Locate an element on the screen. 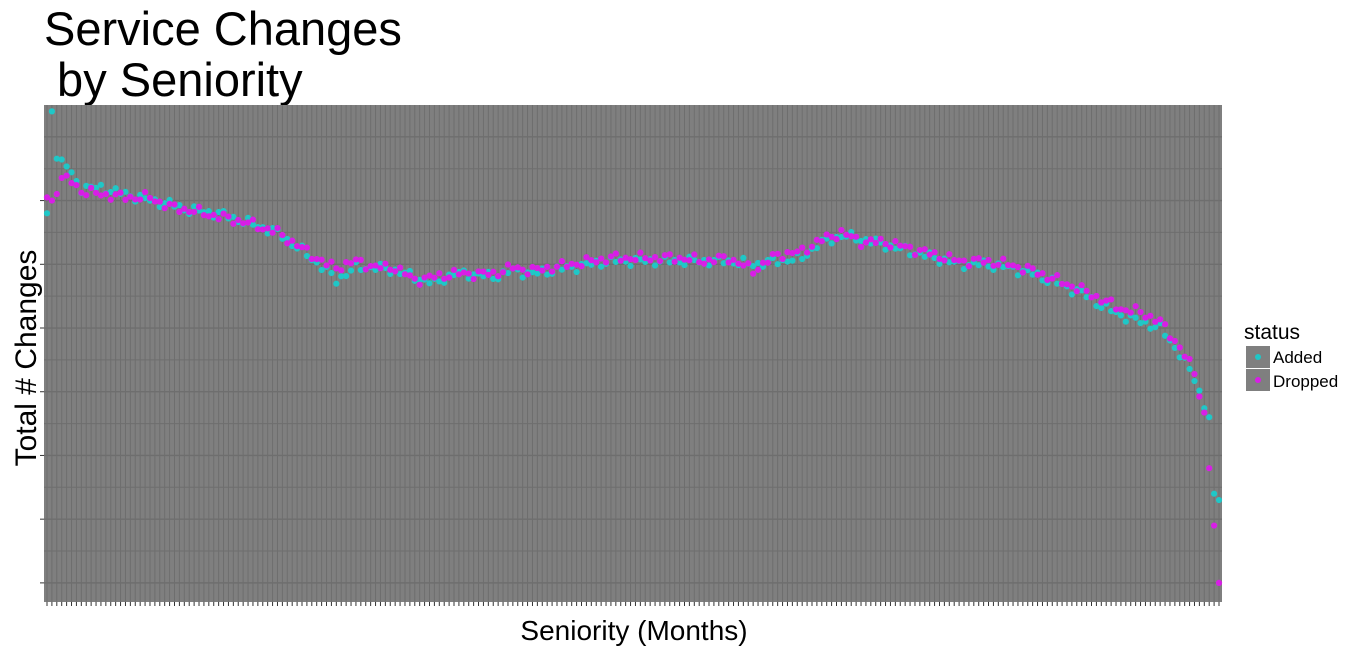  x-axis-label: Seniority (Months) is located at coordinates (633, 630).